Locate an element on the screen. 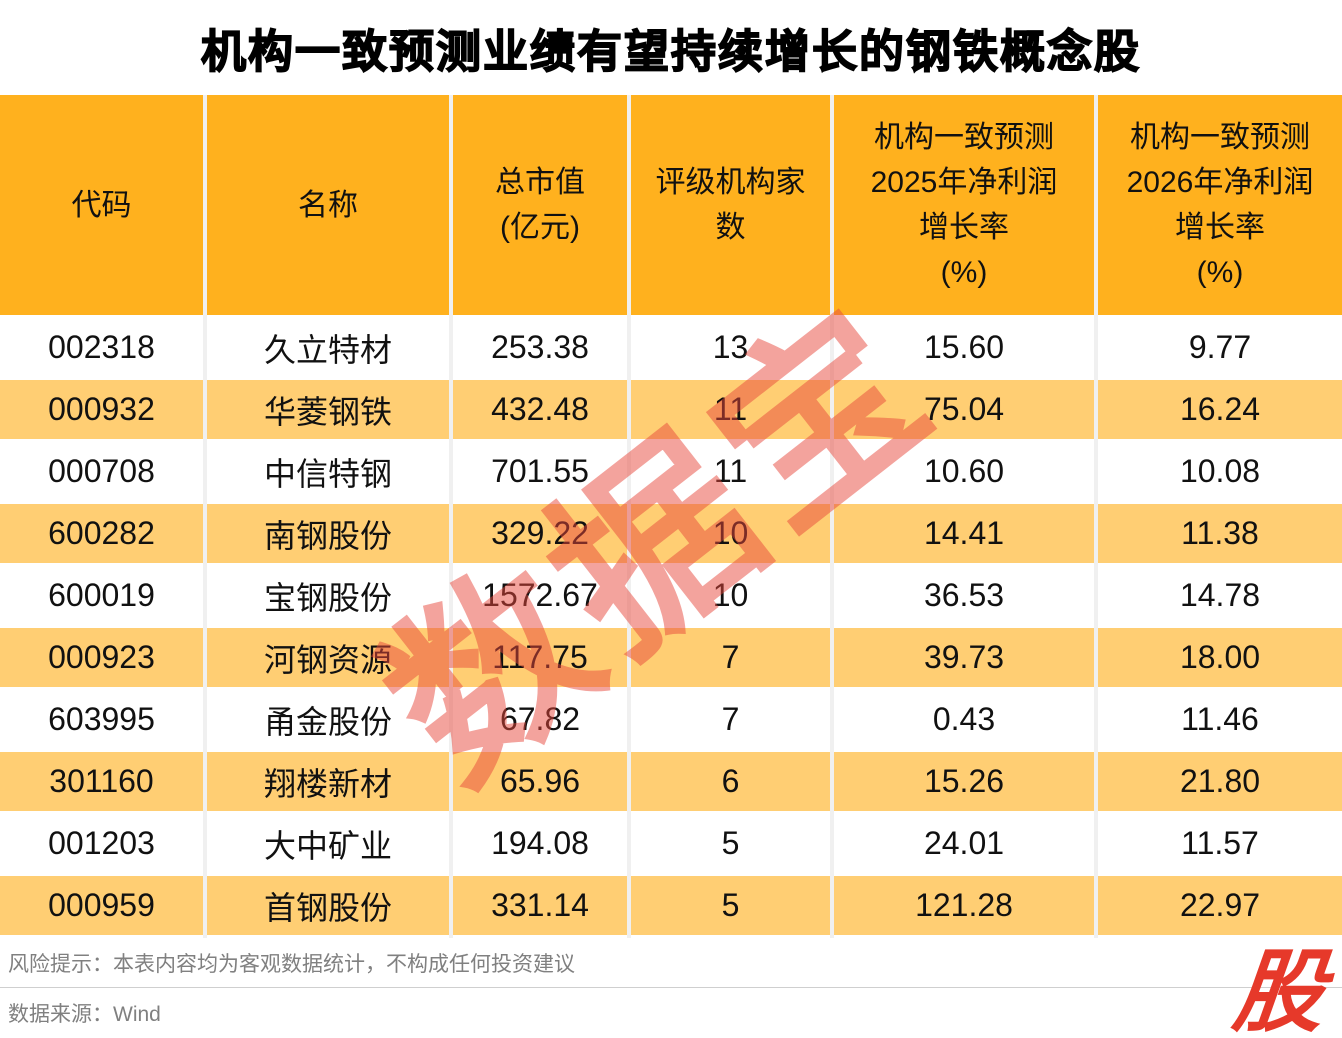  footer-divider is located at coordinates (671, 987).